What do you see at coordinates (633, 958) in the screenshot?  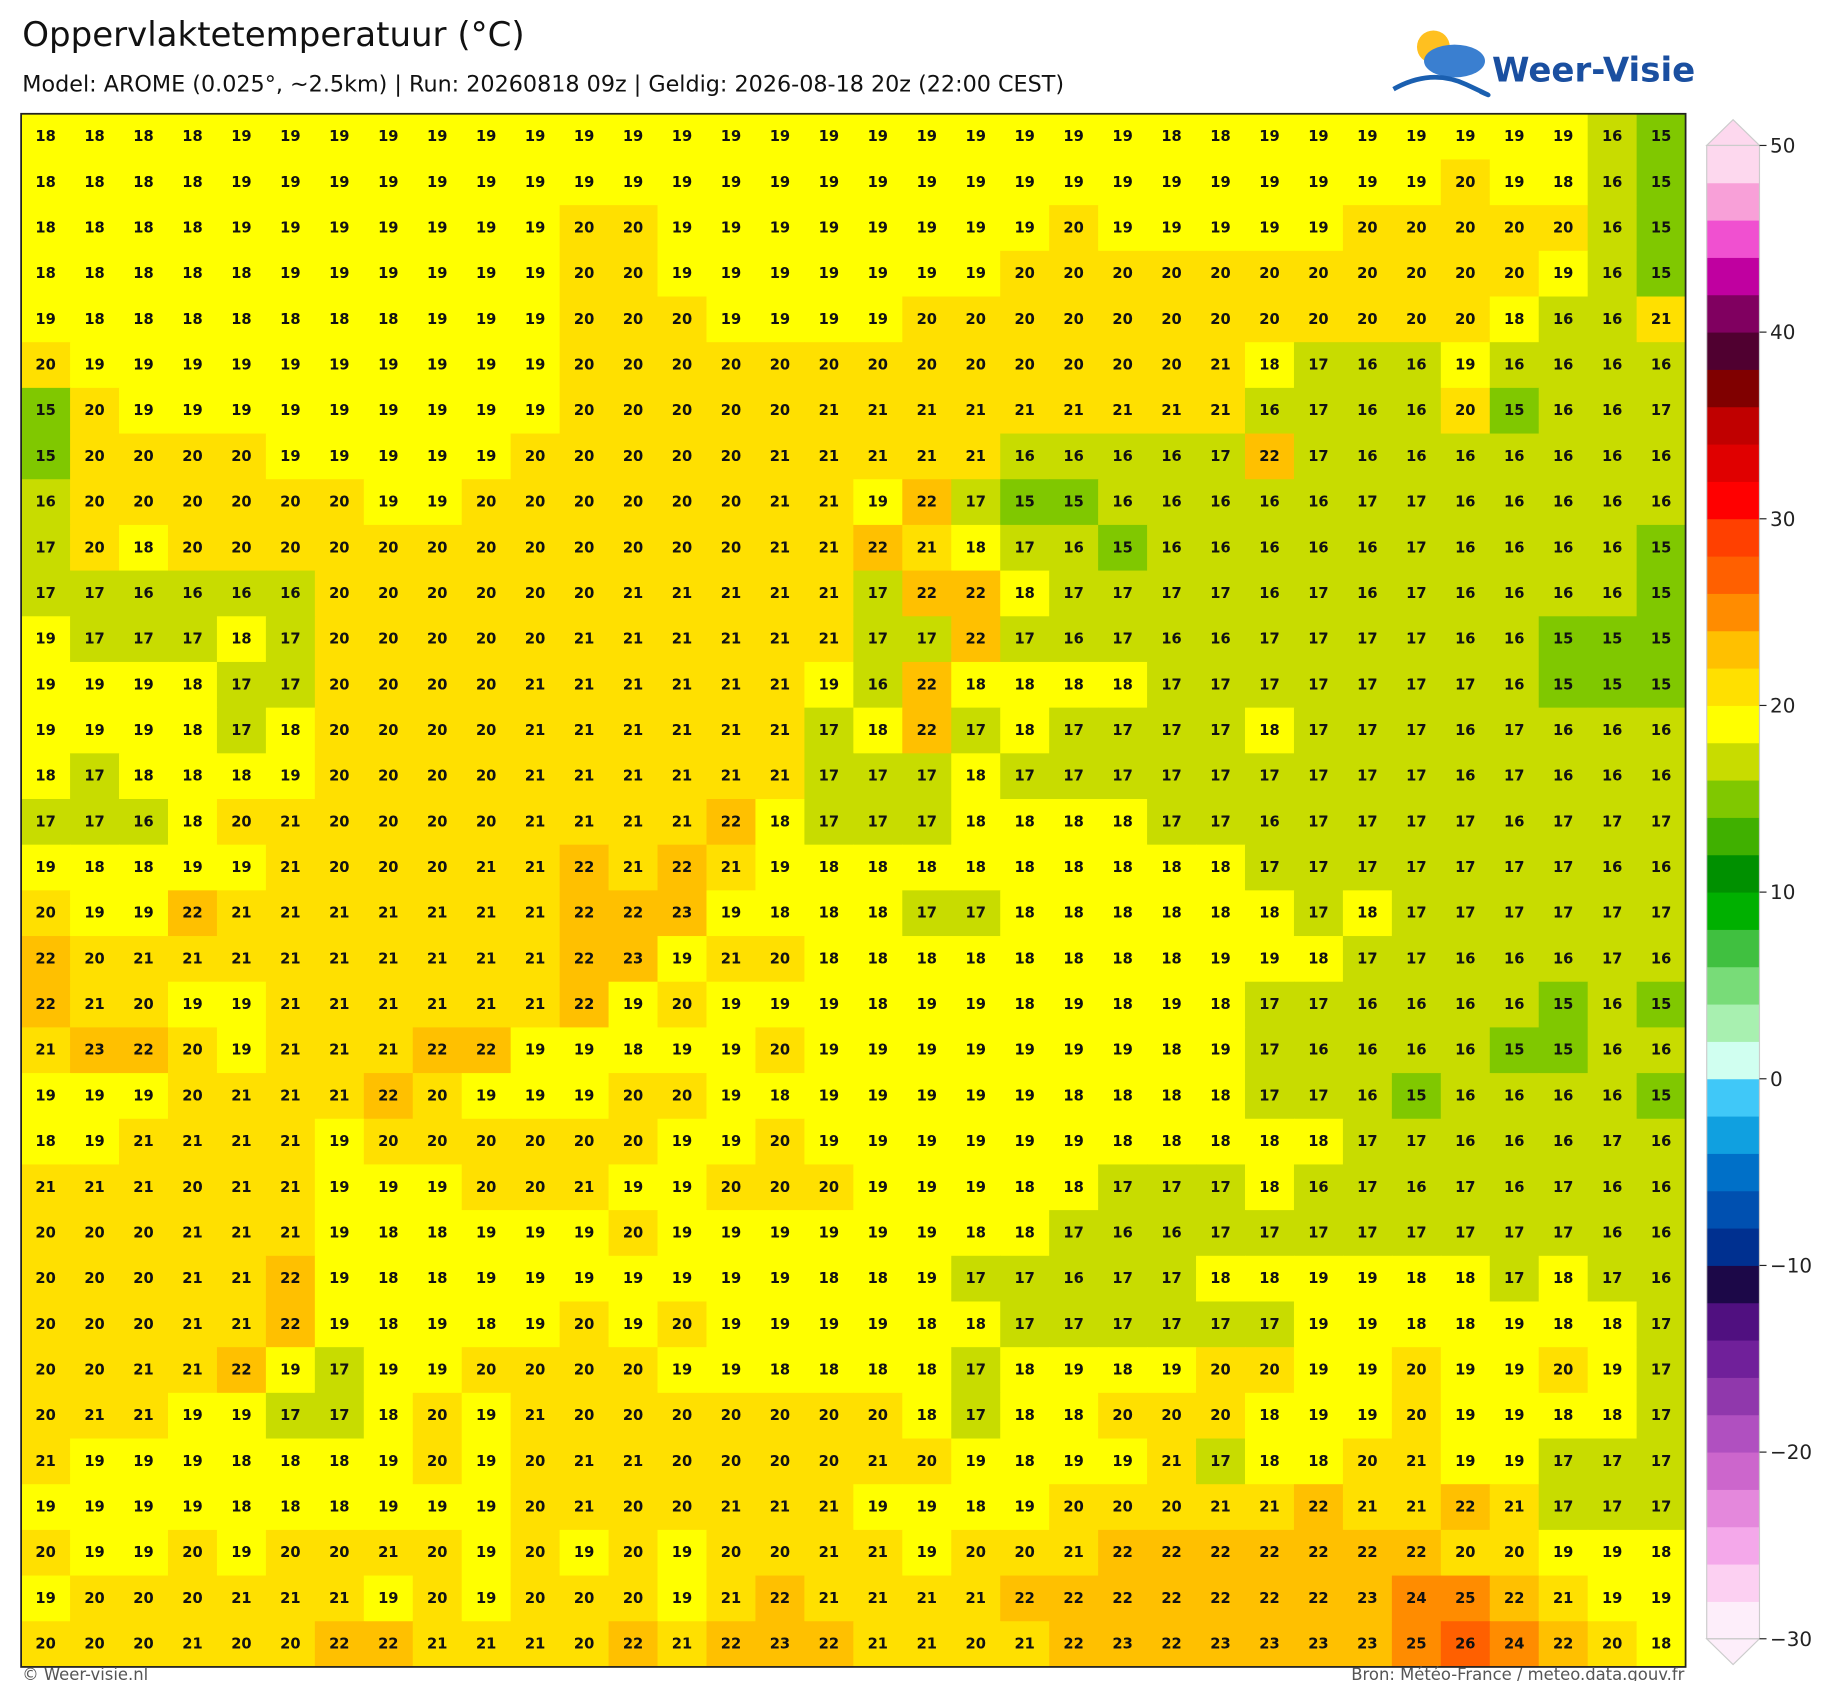 I see `temperature-label: 23` at bounding box center [633, 958].